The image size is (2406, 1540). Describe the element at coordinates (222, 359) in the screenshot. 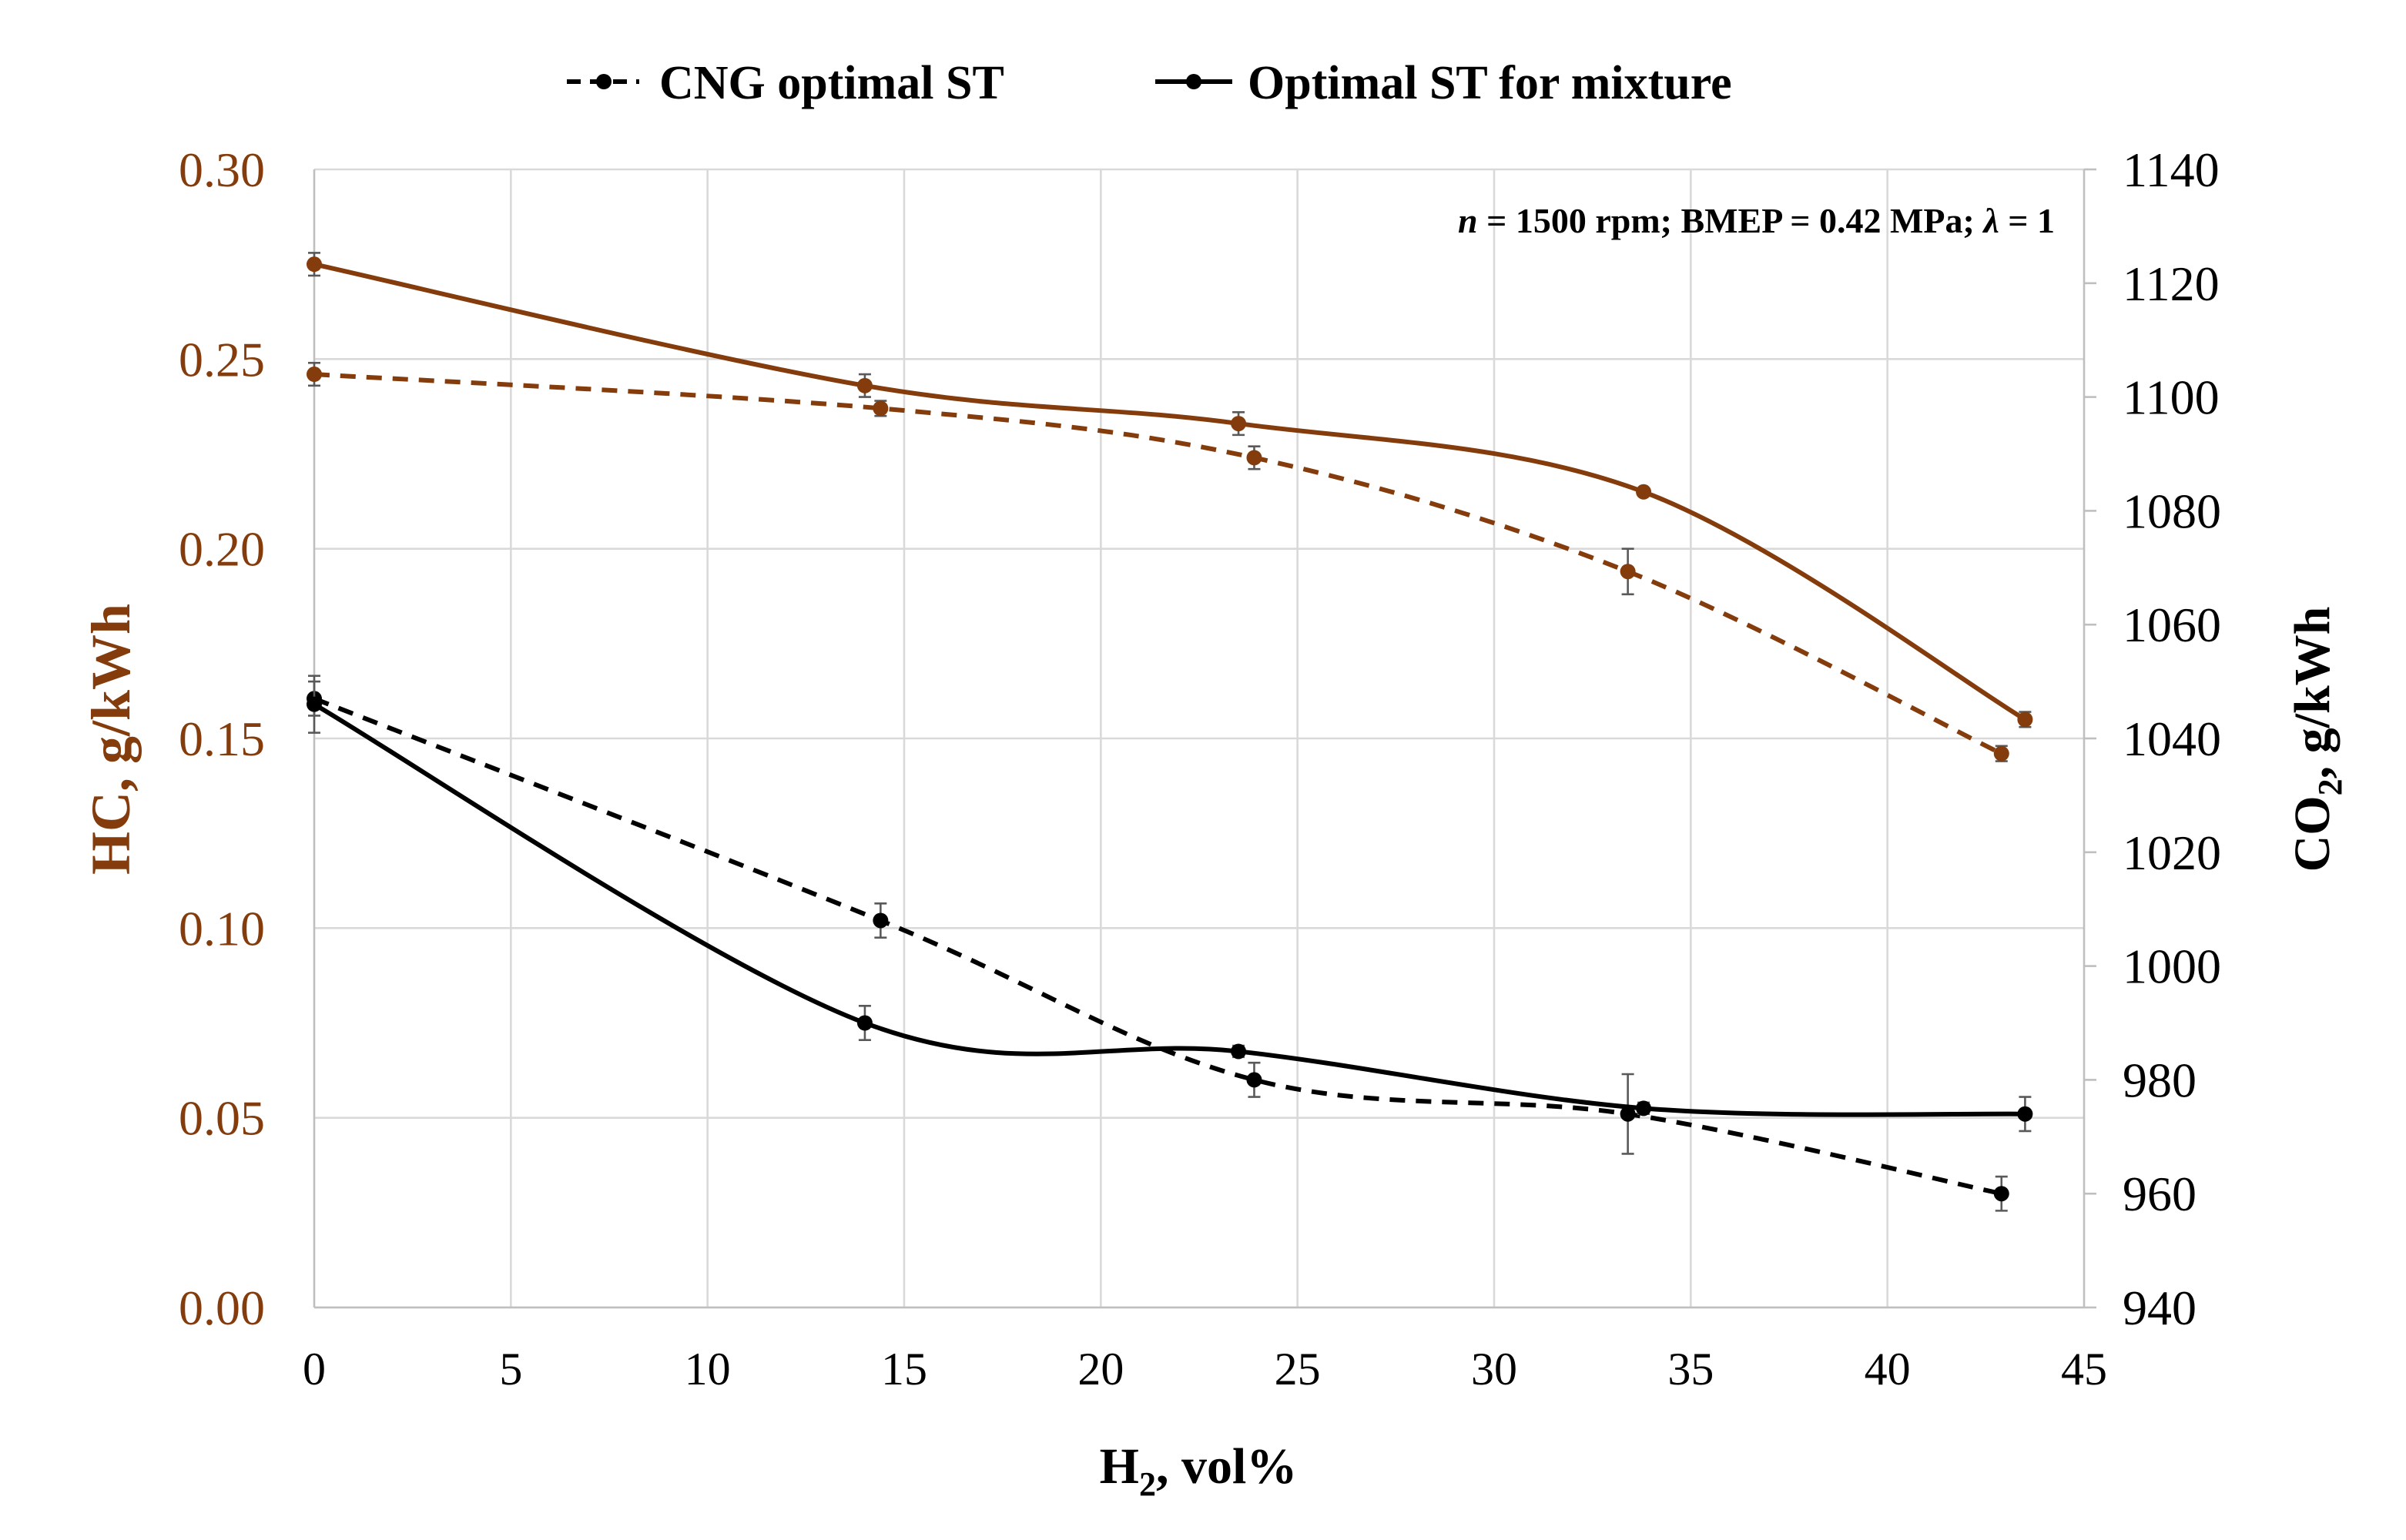

I see `y-left-tick-label: 0.25` at that location.